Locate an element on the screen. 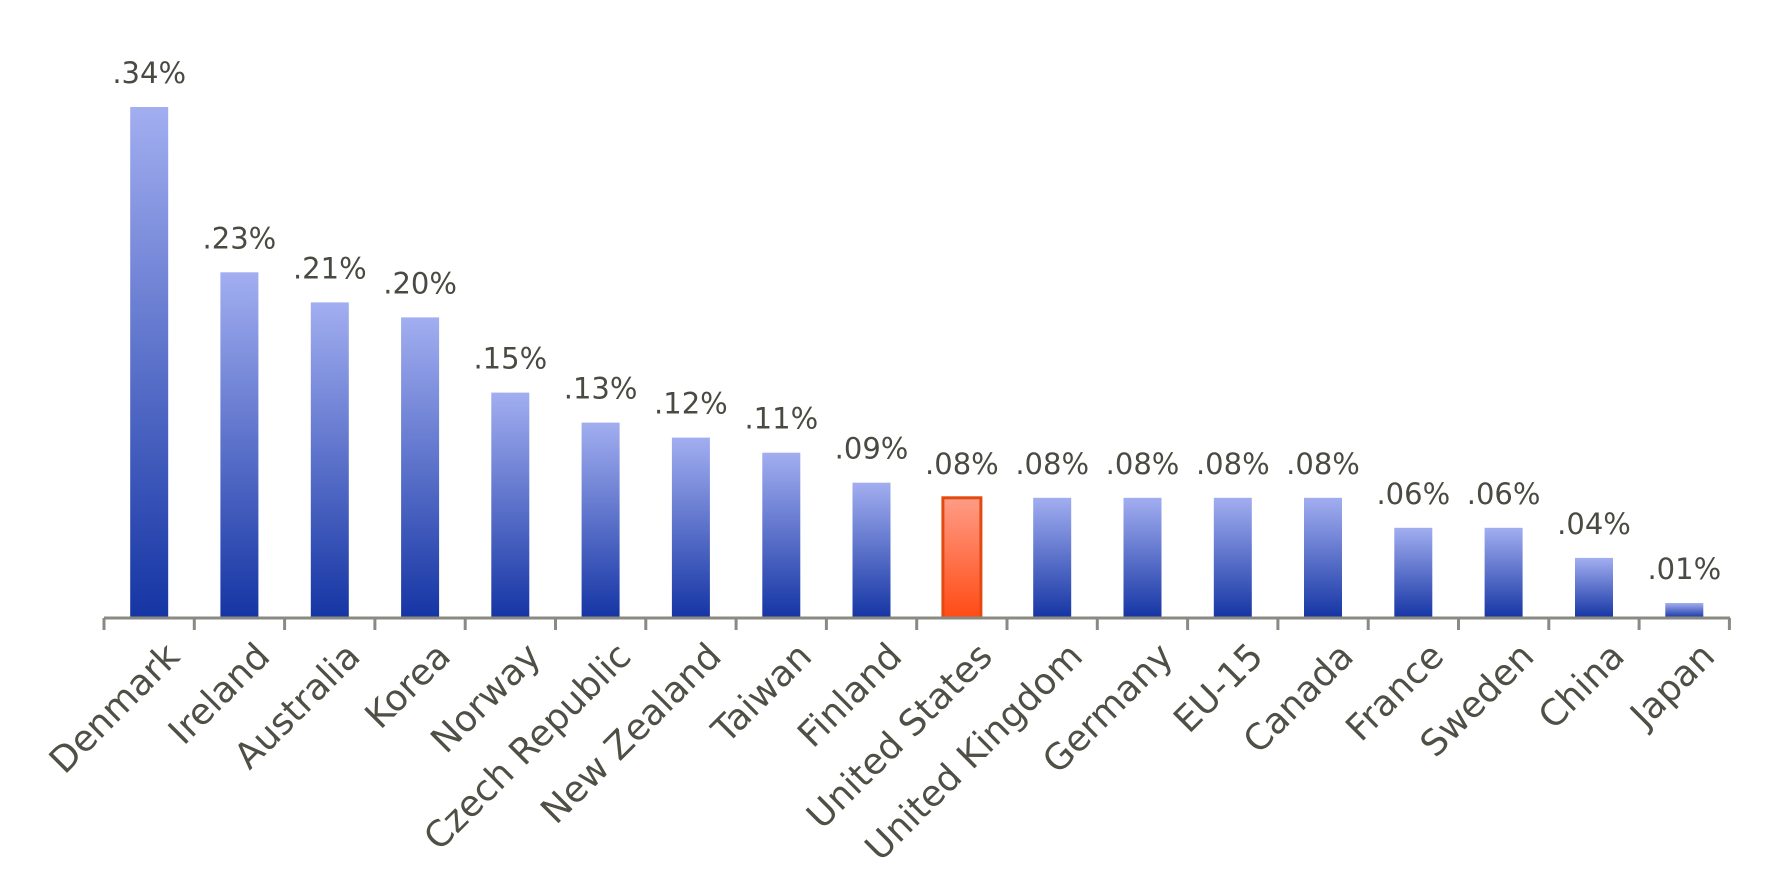 This screenshot has height=882, width=1780. bar-sweden is located at coordinates (1503, 572).